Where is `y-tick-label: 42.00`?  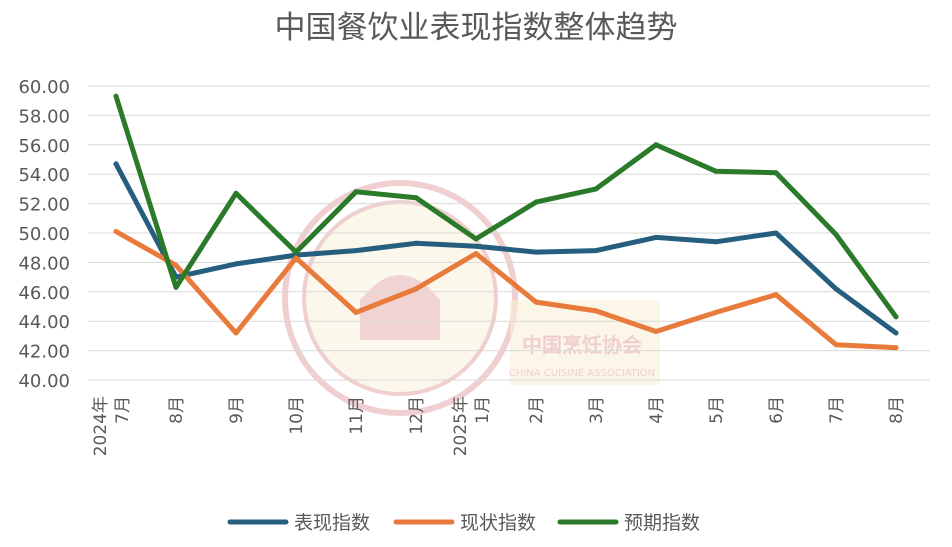 y-tick-label: 42.00 is located at coordinates (44, 352).